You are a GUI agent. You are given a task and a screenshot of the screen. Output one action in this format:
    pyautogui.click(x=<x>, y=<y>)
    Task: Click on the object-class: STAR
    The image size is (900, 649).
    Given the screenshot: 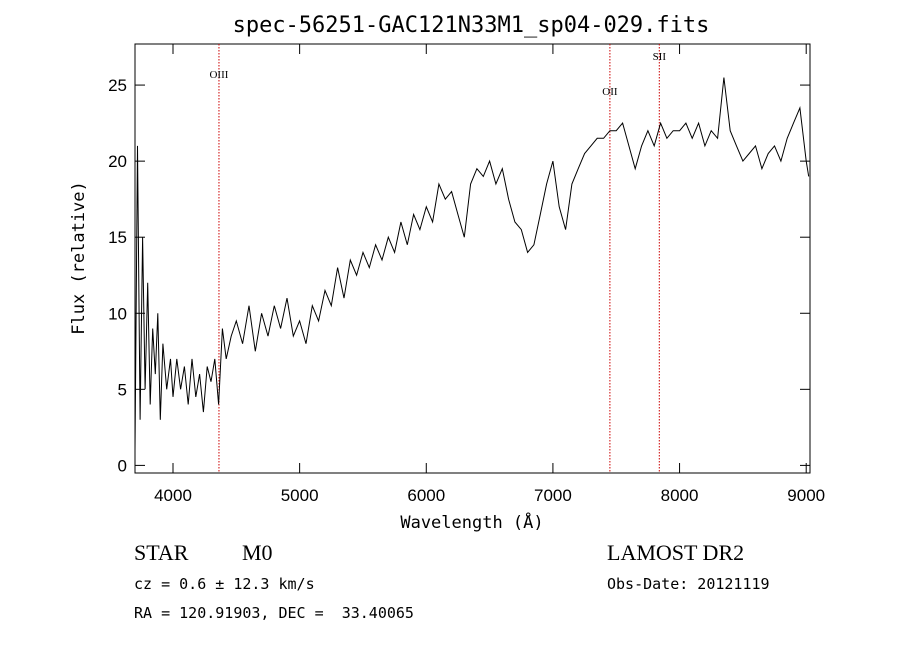 What is the action you would take?
    pyautogui.click(x=161, y=552)
    